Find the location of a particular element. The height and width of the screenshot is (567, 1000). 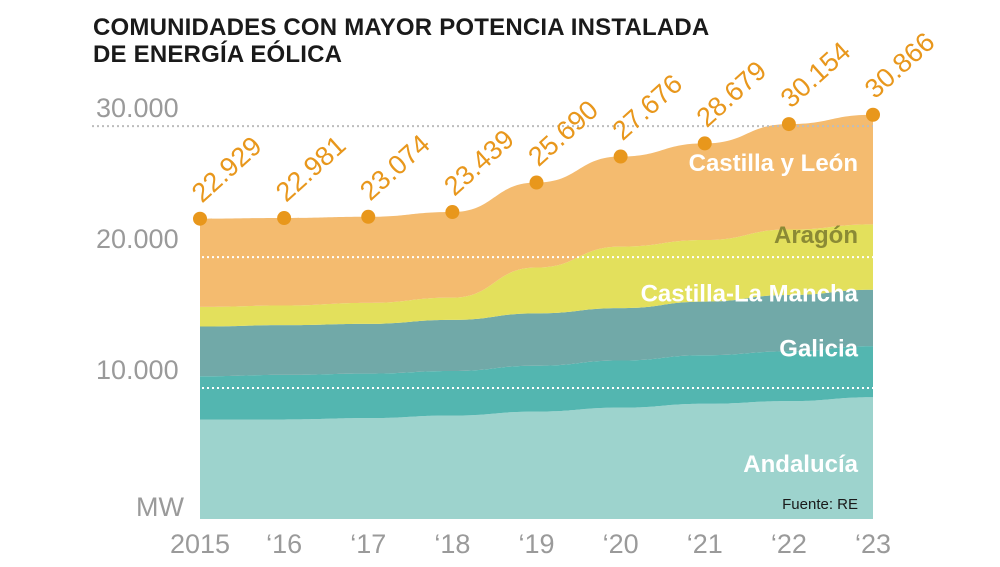

source-note: Fuente: RE is located at coordinates (820, 504).